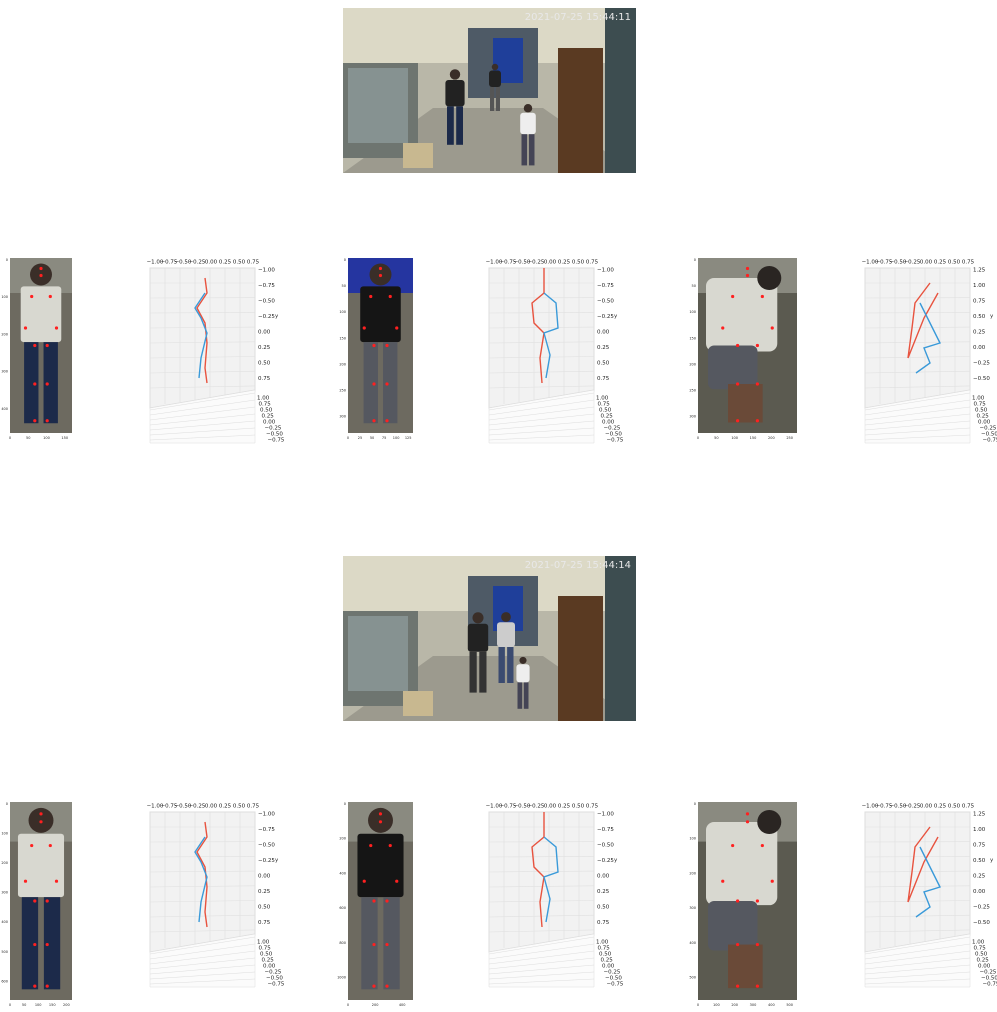 This screenshot has width=997, height=1012. What do you see at coordinates (266, 286) in the screenshot?
I see `z-tick-label: −0.75` at bounding box center [266, 286].